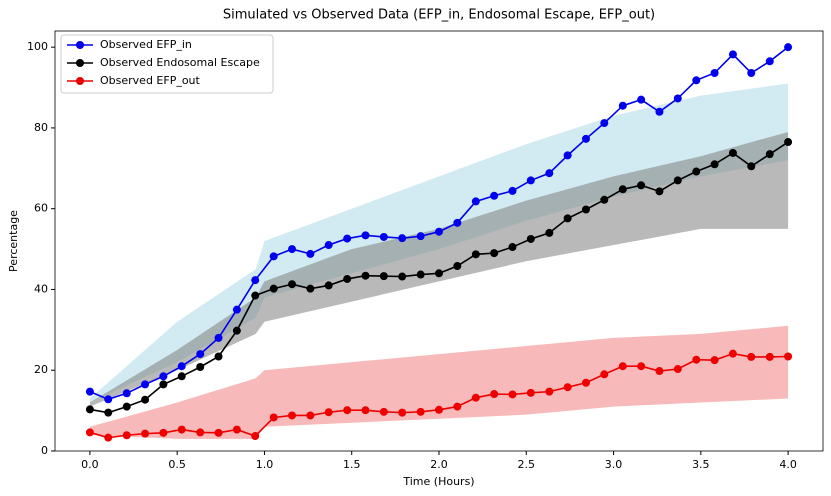  I want to click on x-tick-label: 0.5, so click(177, 464).